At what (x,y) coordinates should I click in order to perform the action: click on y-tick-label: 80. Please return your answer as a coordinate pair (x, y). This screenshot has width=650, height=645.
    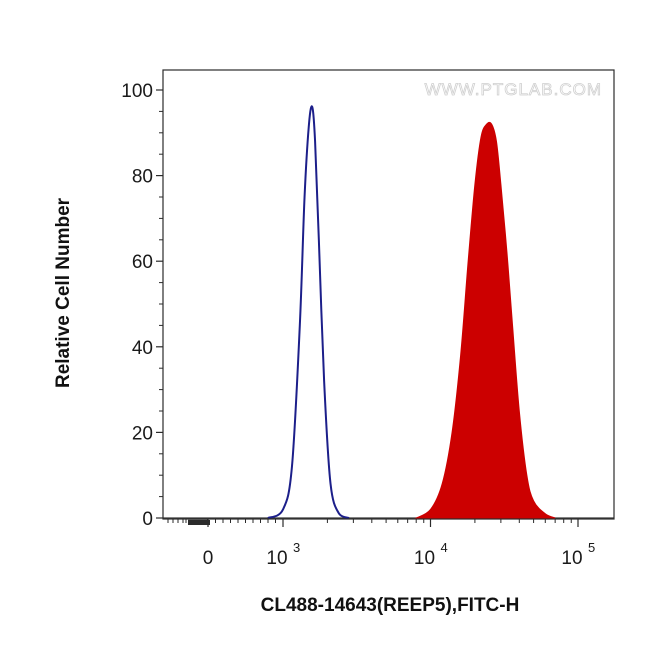
    Looking at the image, I should click on (142, 177).